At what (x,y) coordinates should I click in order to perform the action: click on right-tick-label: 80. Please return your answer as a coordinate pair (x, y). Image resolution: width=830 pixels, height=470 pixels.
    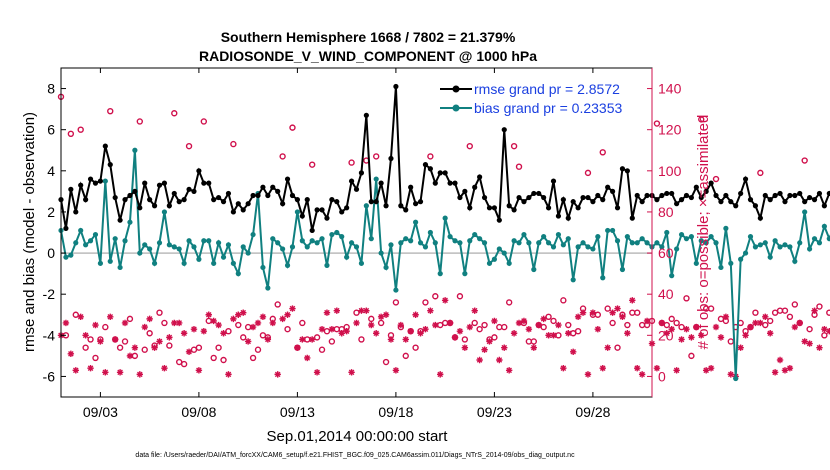
    Looking at the image, I should click on (666, 212).